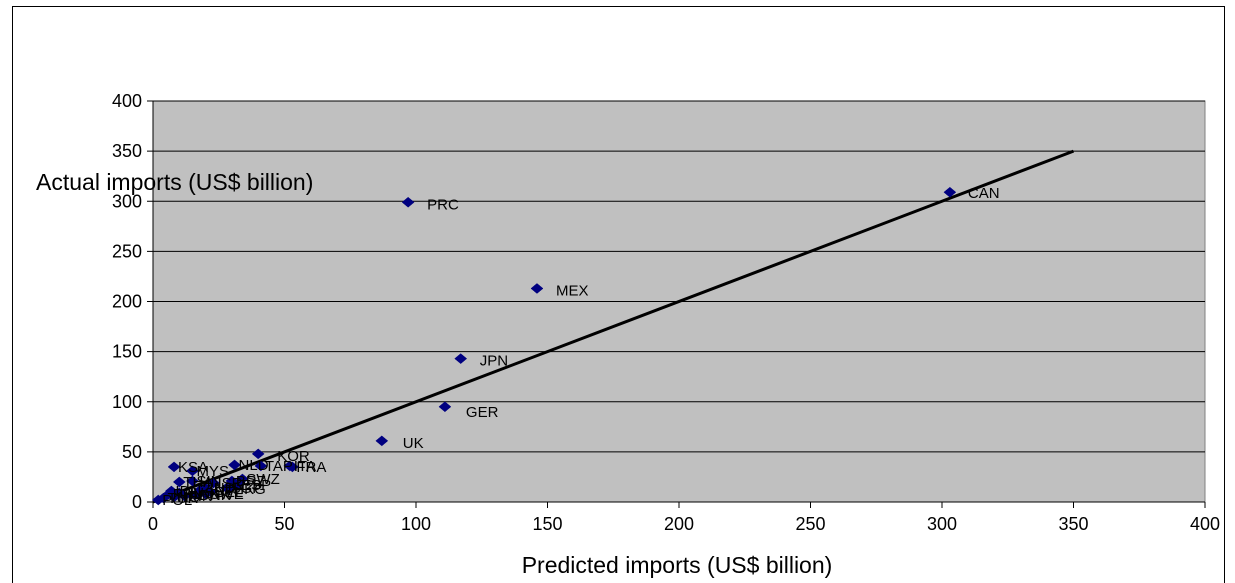 This screenshot has height=583, width=1235. I want to click on y-tick-label: 150, so click(127, 352).